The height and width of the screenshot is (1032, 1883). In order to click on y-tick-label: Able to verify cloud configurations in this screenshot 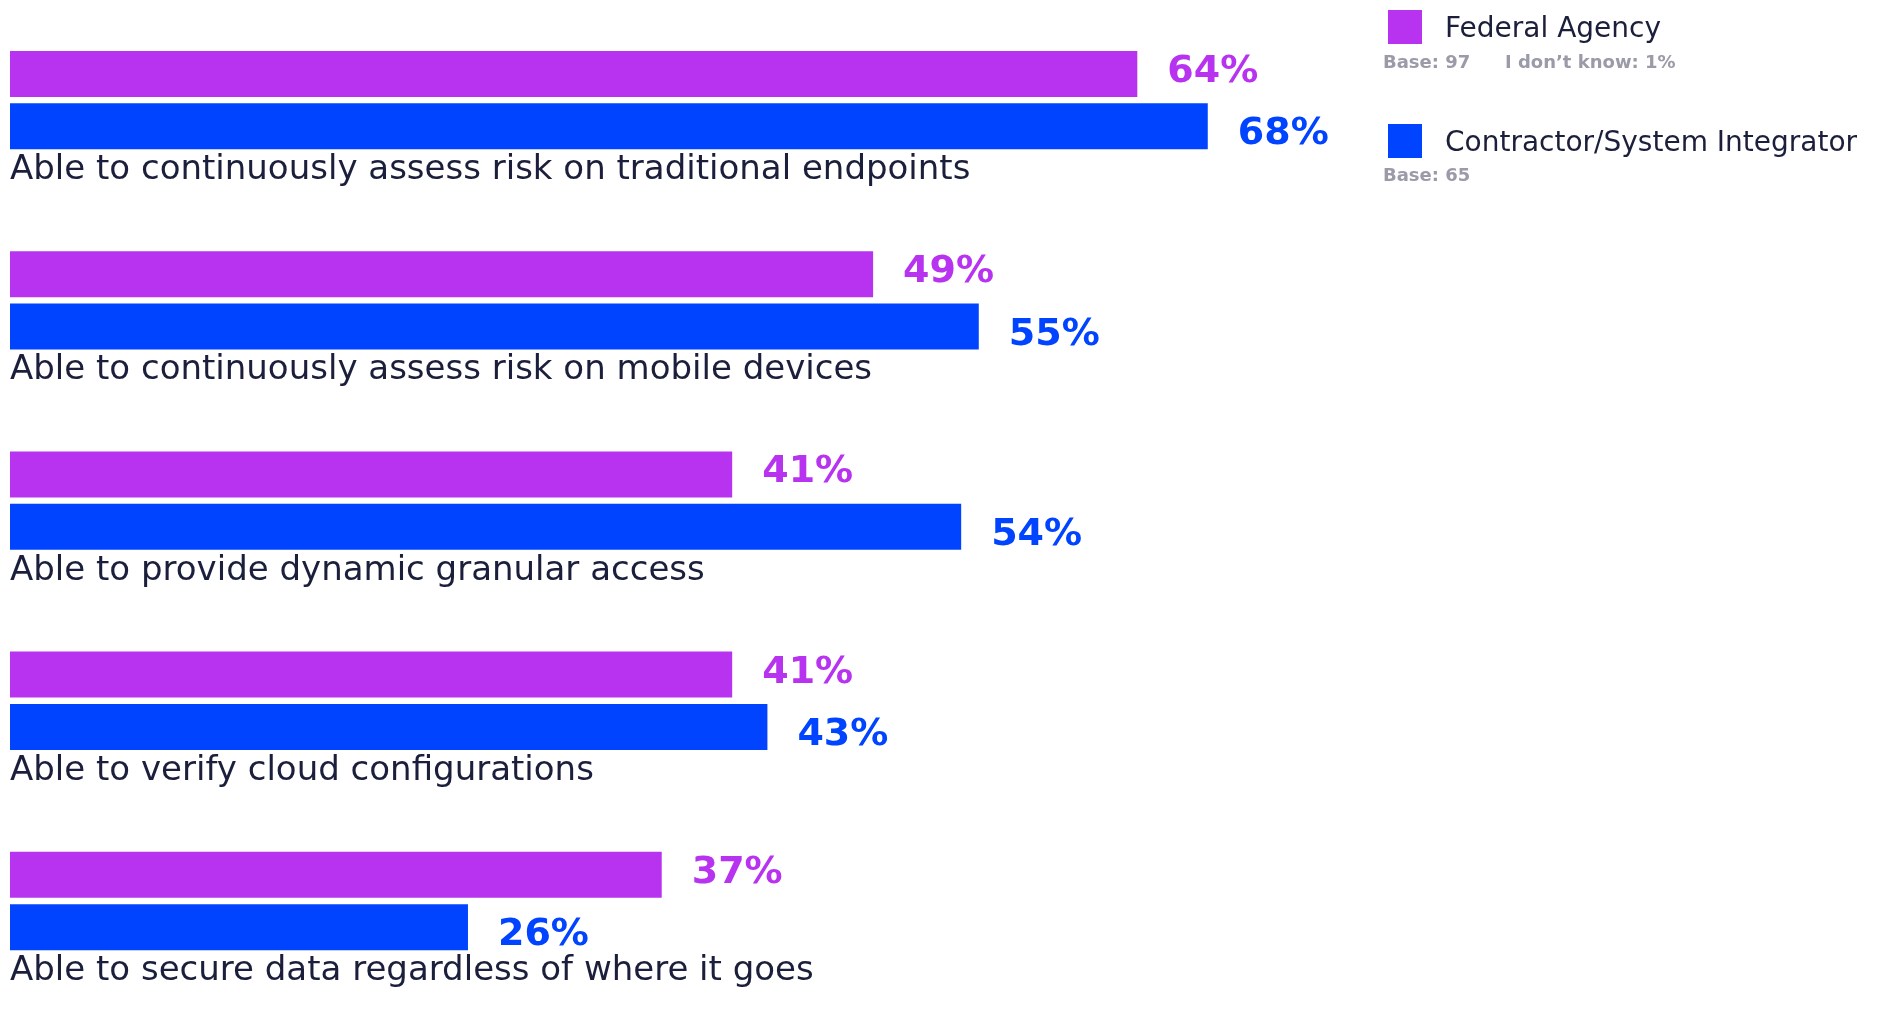, I will do `click(302, 767)`.